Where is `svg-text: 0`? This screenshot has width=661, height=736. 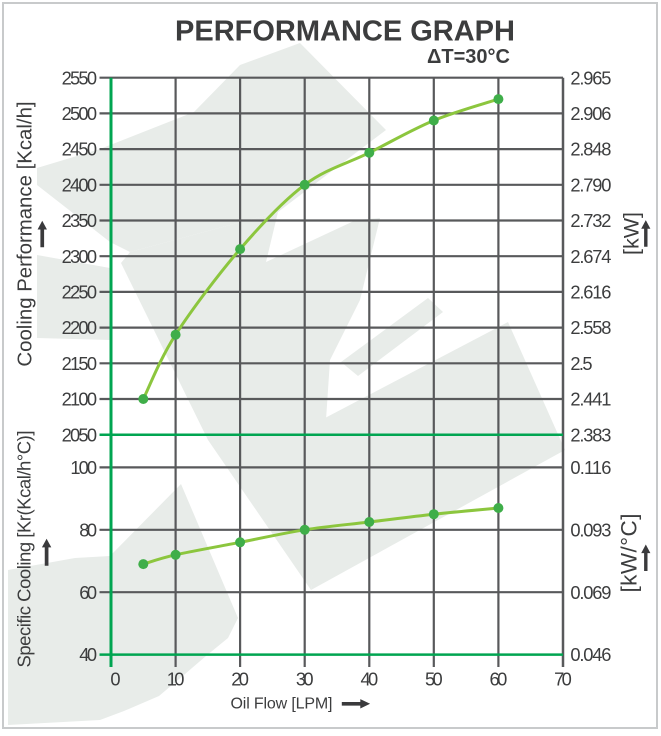 svg-text: 0 is located at coordinates (115, 679).